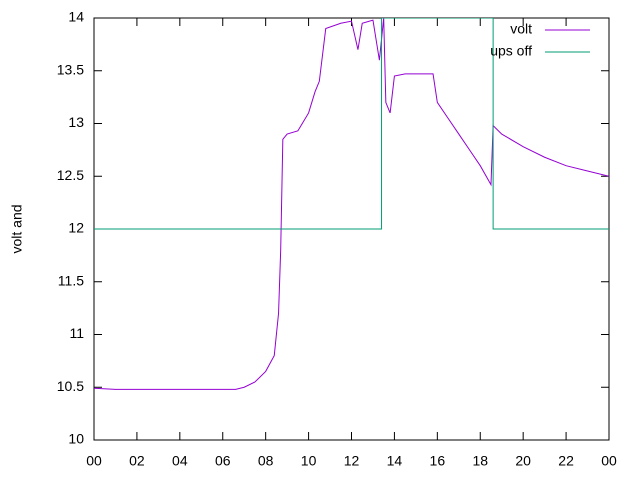 This screenshot has width=640, height=485. What do you see at coordinates (76, 17) in the screenshot?
I see `y-tick-label: 14` at bounding box center [76, 17].